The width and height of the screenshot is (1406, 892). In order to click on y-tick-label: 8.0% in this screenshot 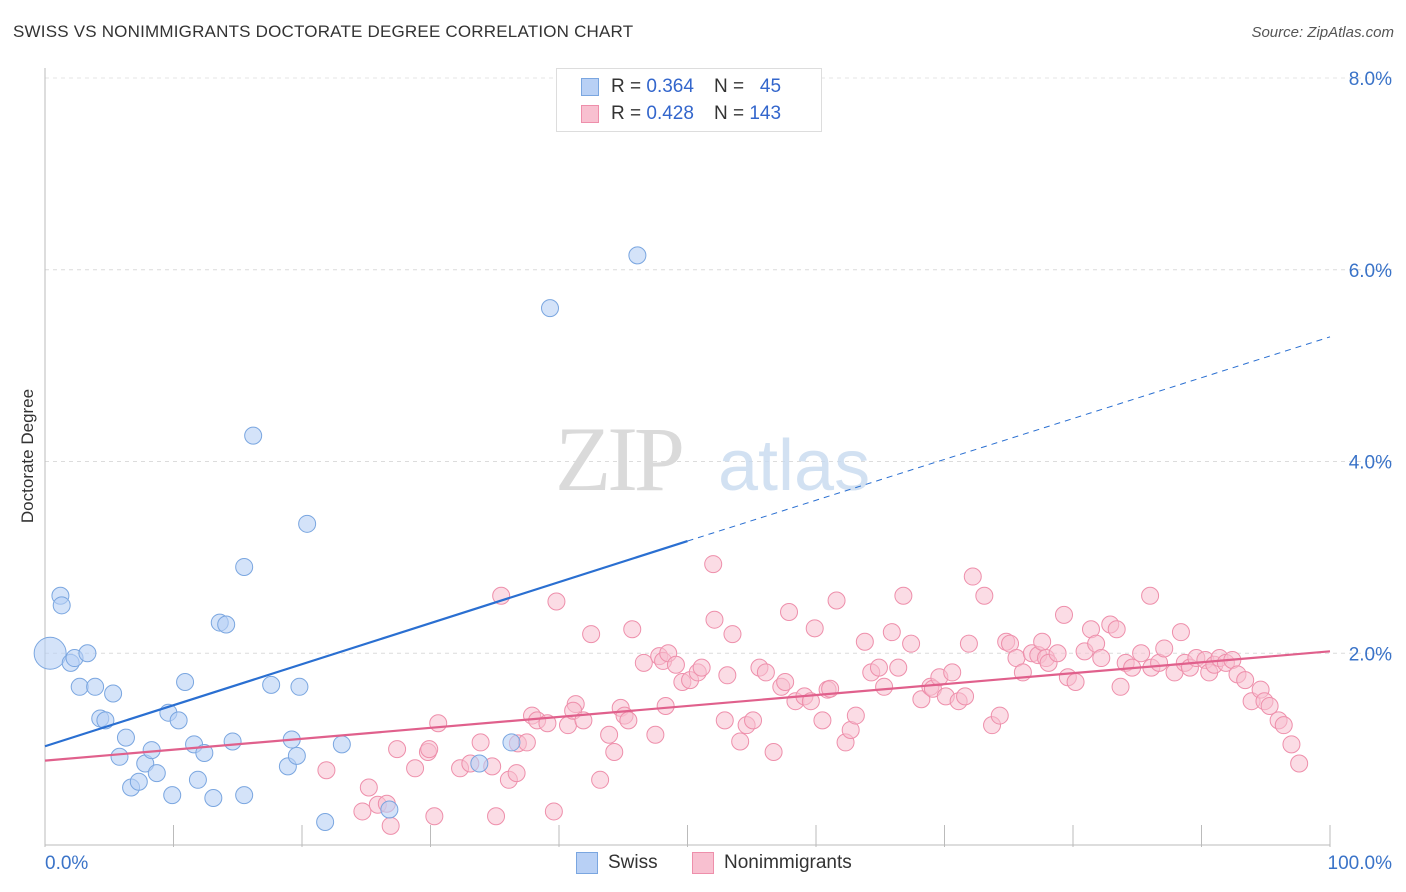, I will do `click(1370, 79)`.